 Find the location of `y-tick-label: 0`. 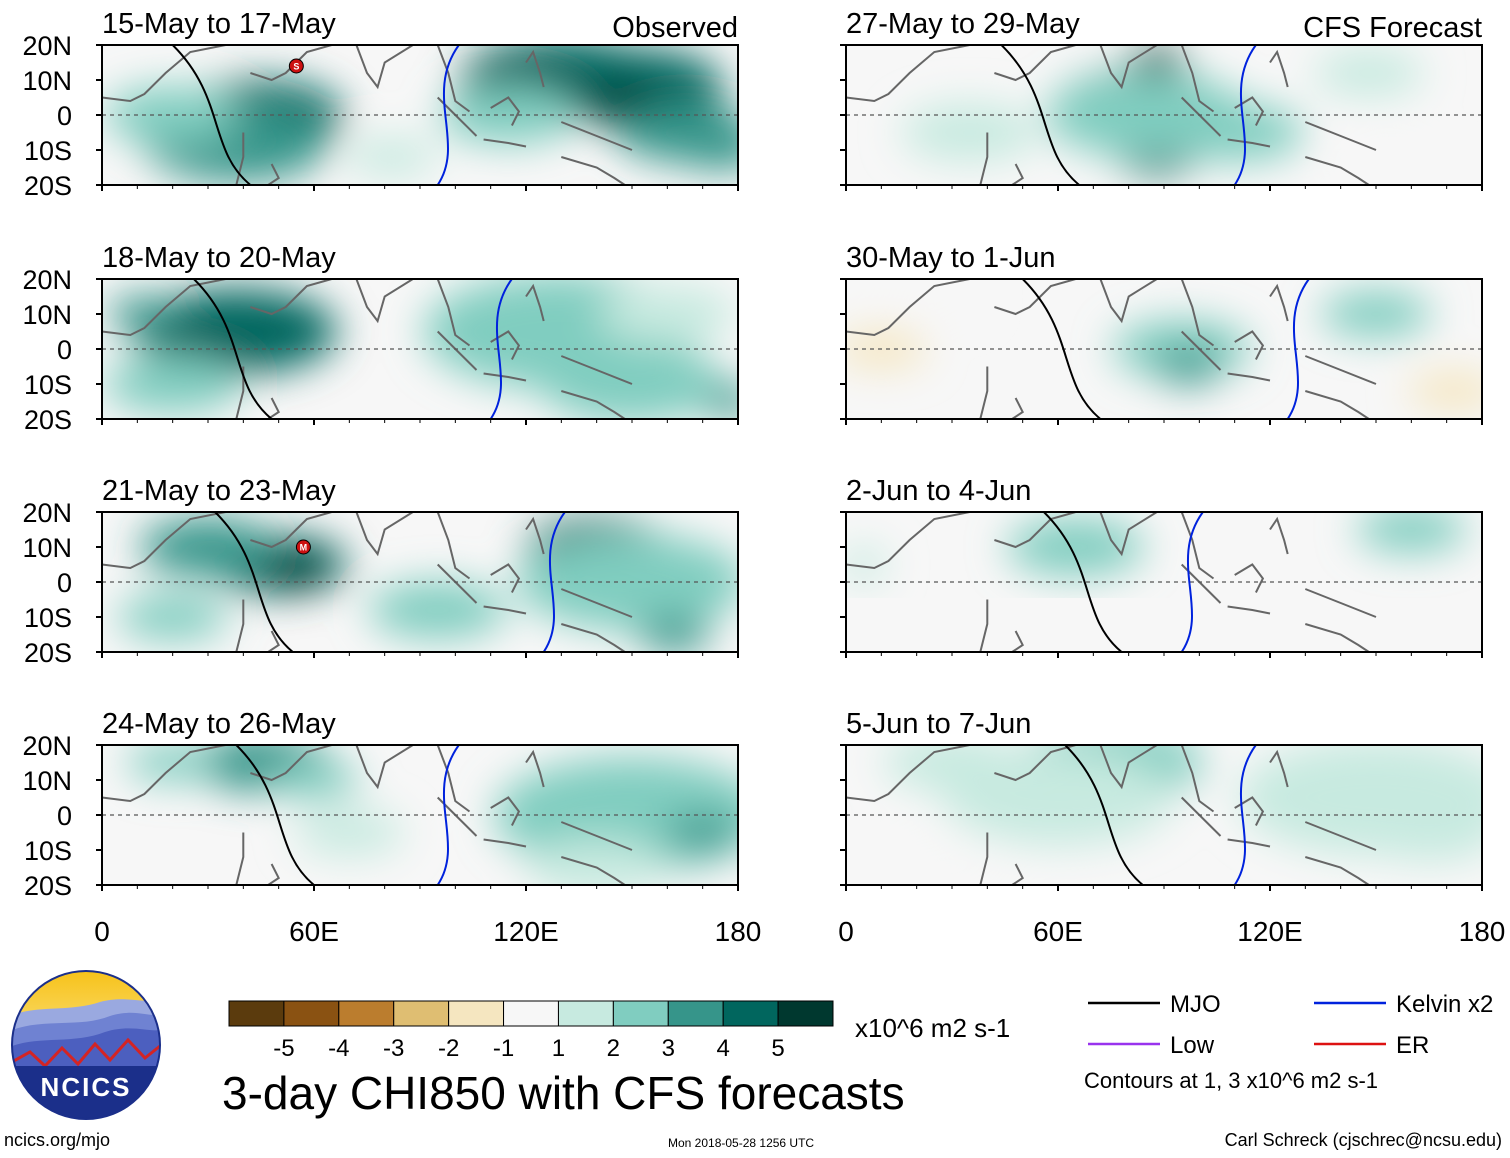

y-tick-label: 0 is located at coordinates (64, 816).